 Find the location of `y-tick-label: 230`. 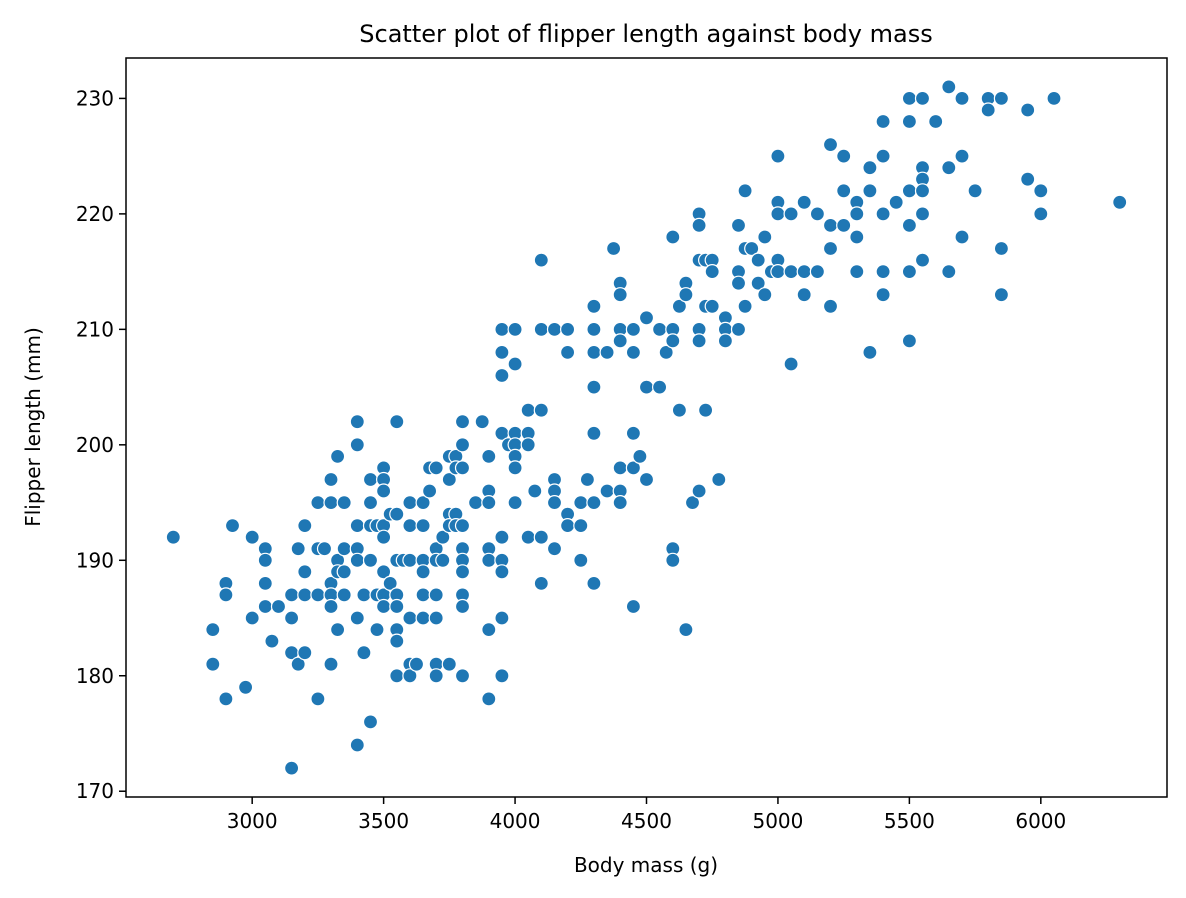

y-tick-label: 230 is located at coordinates (95, 98).